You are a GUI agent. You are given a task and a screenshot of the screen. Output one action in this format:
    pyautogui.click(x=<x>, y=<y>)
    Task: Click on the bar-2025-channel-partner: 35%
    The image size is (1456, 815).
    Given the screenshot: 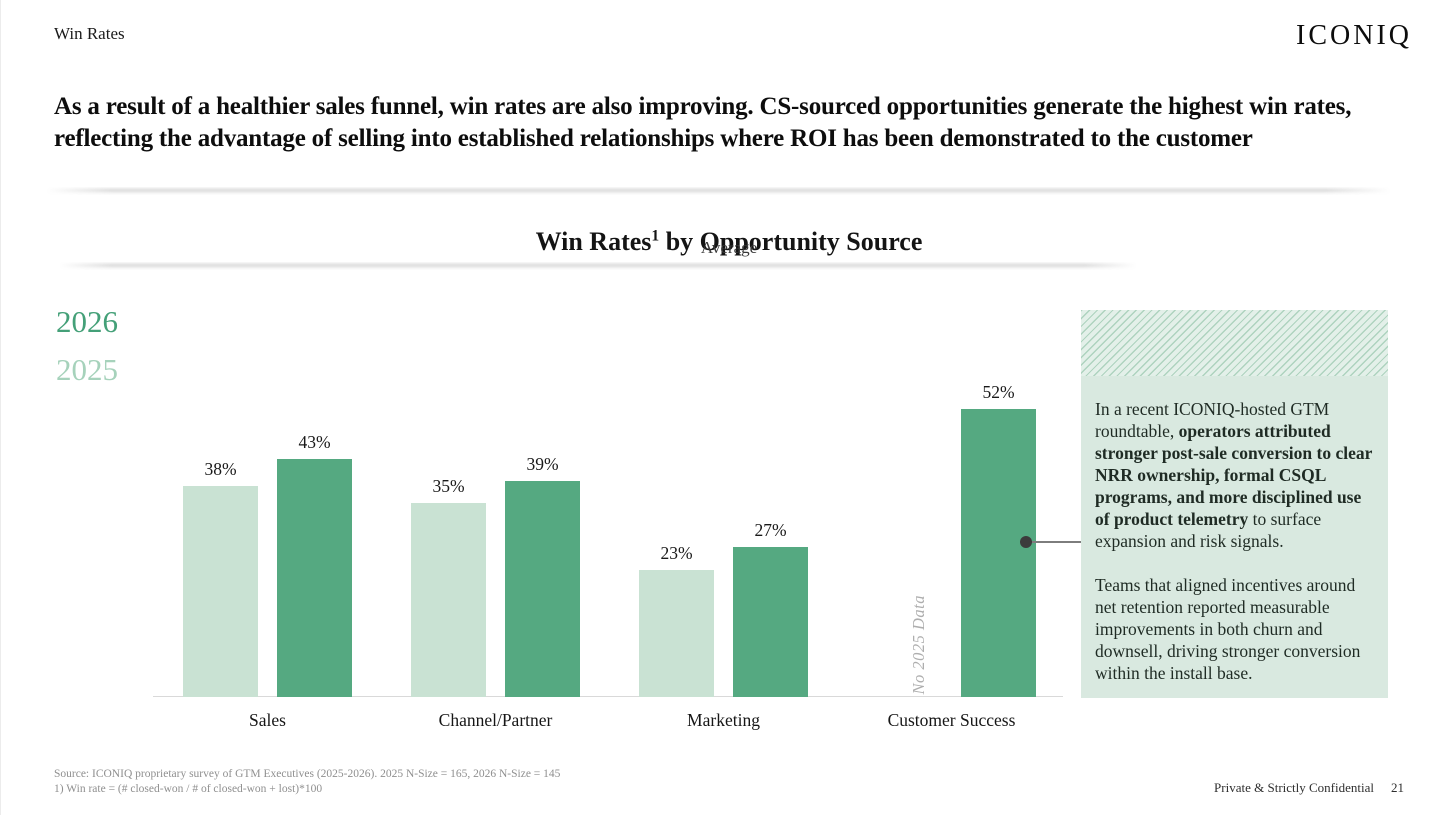 What is the action you would take?
    pyautogui.click(x=448, y=586)
    